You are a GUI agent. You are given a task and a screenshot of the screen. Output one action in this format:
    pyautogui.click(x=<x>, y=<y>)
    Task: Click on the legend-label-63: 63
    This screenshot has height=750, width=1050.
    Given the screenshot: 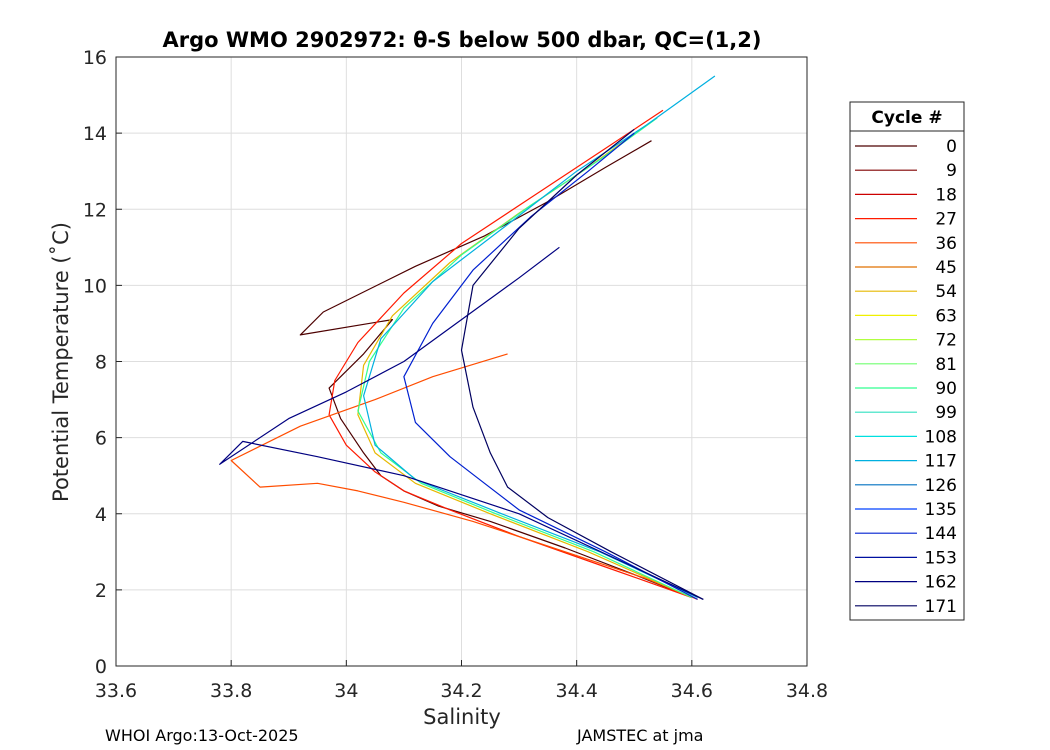 What is the action you would take?
    pyautogui.click(x=946, y=316)
    